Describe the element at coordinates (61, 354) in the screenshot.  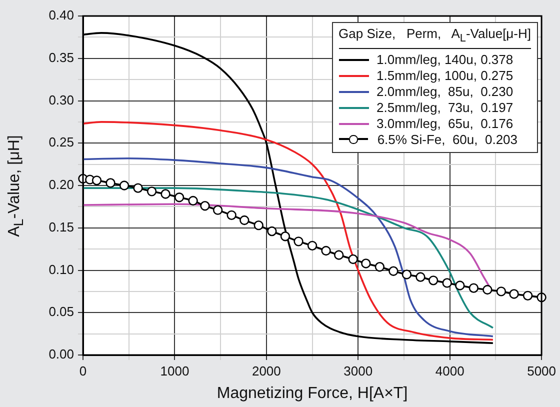
I see `y-tick-label: 0.00` at that location.